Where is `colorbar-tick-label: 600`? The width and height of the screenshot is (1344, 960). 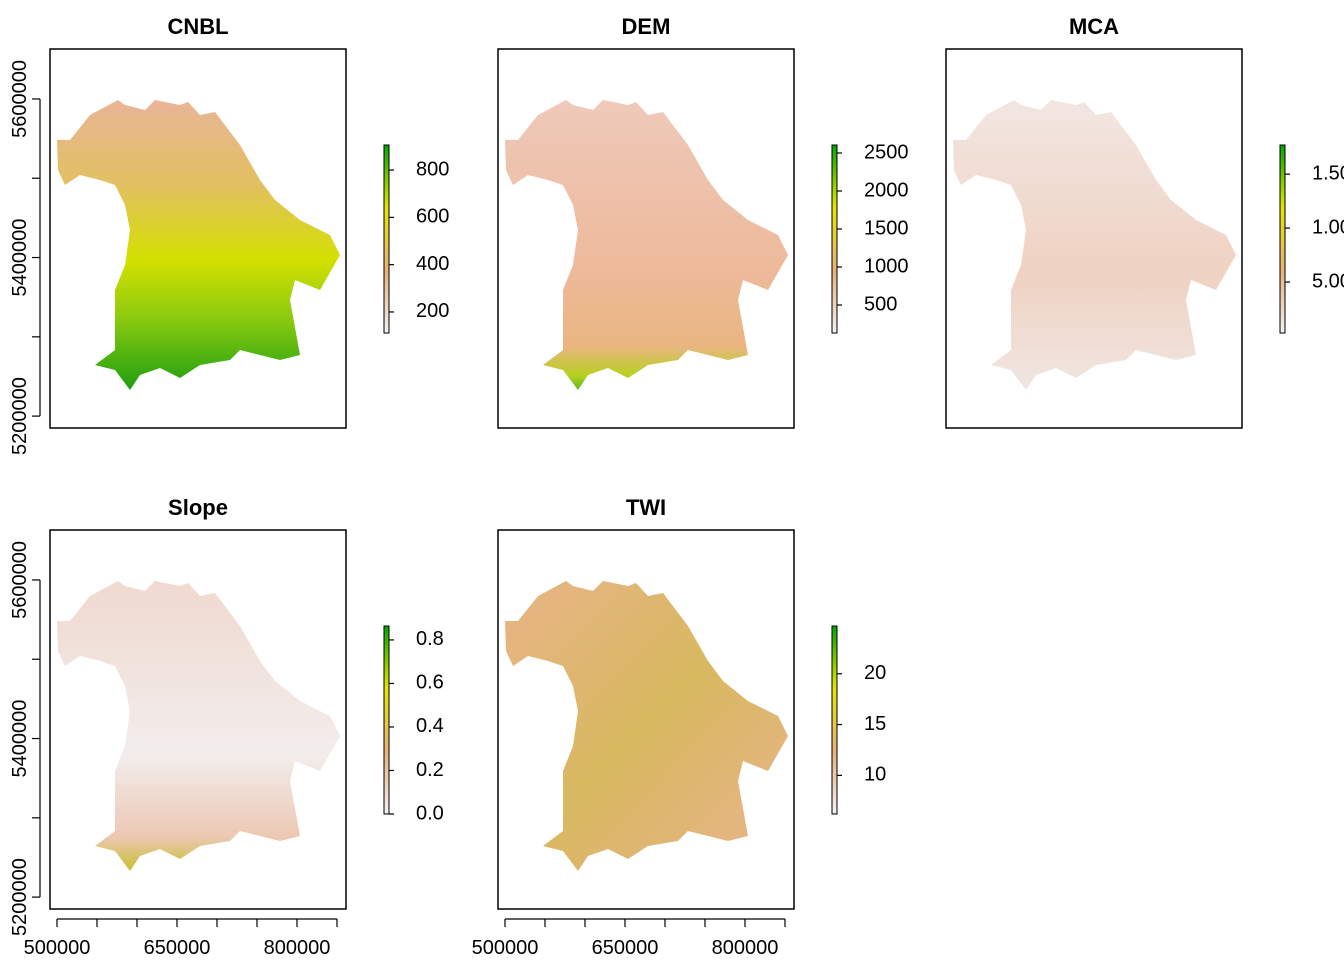 colorbar-tick-label: 600 is located at coordinates (432, 217).